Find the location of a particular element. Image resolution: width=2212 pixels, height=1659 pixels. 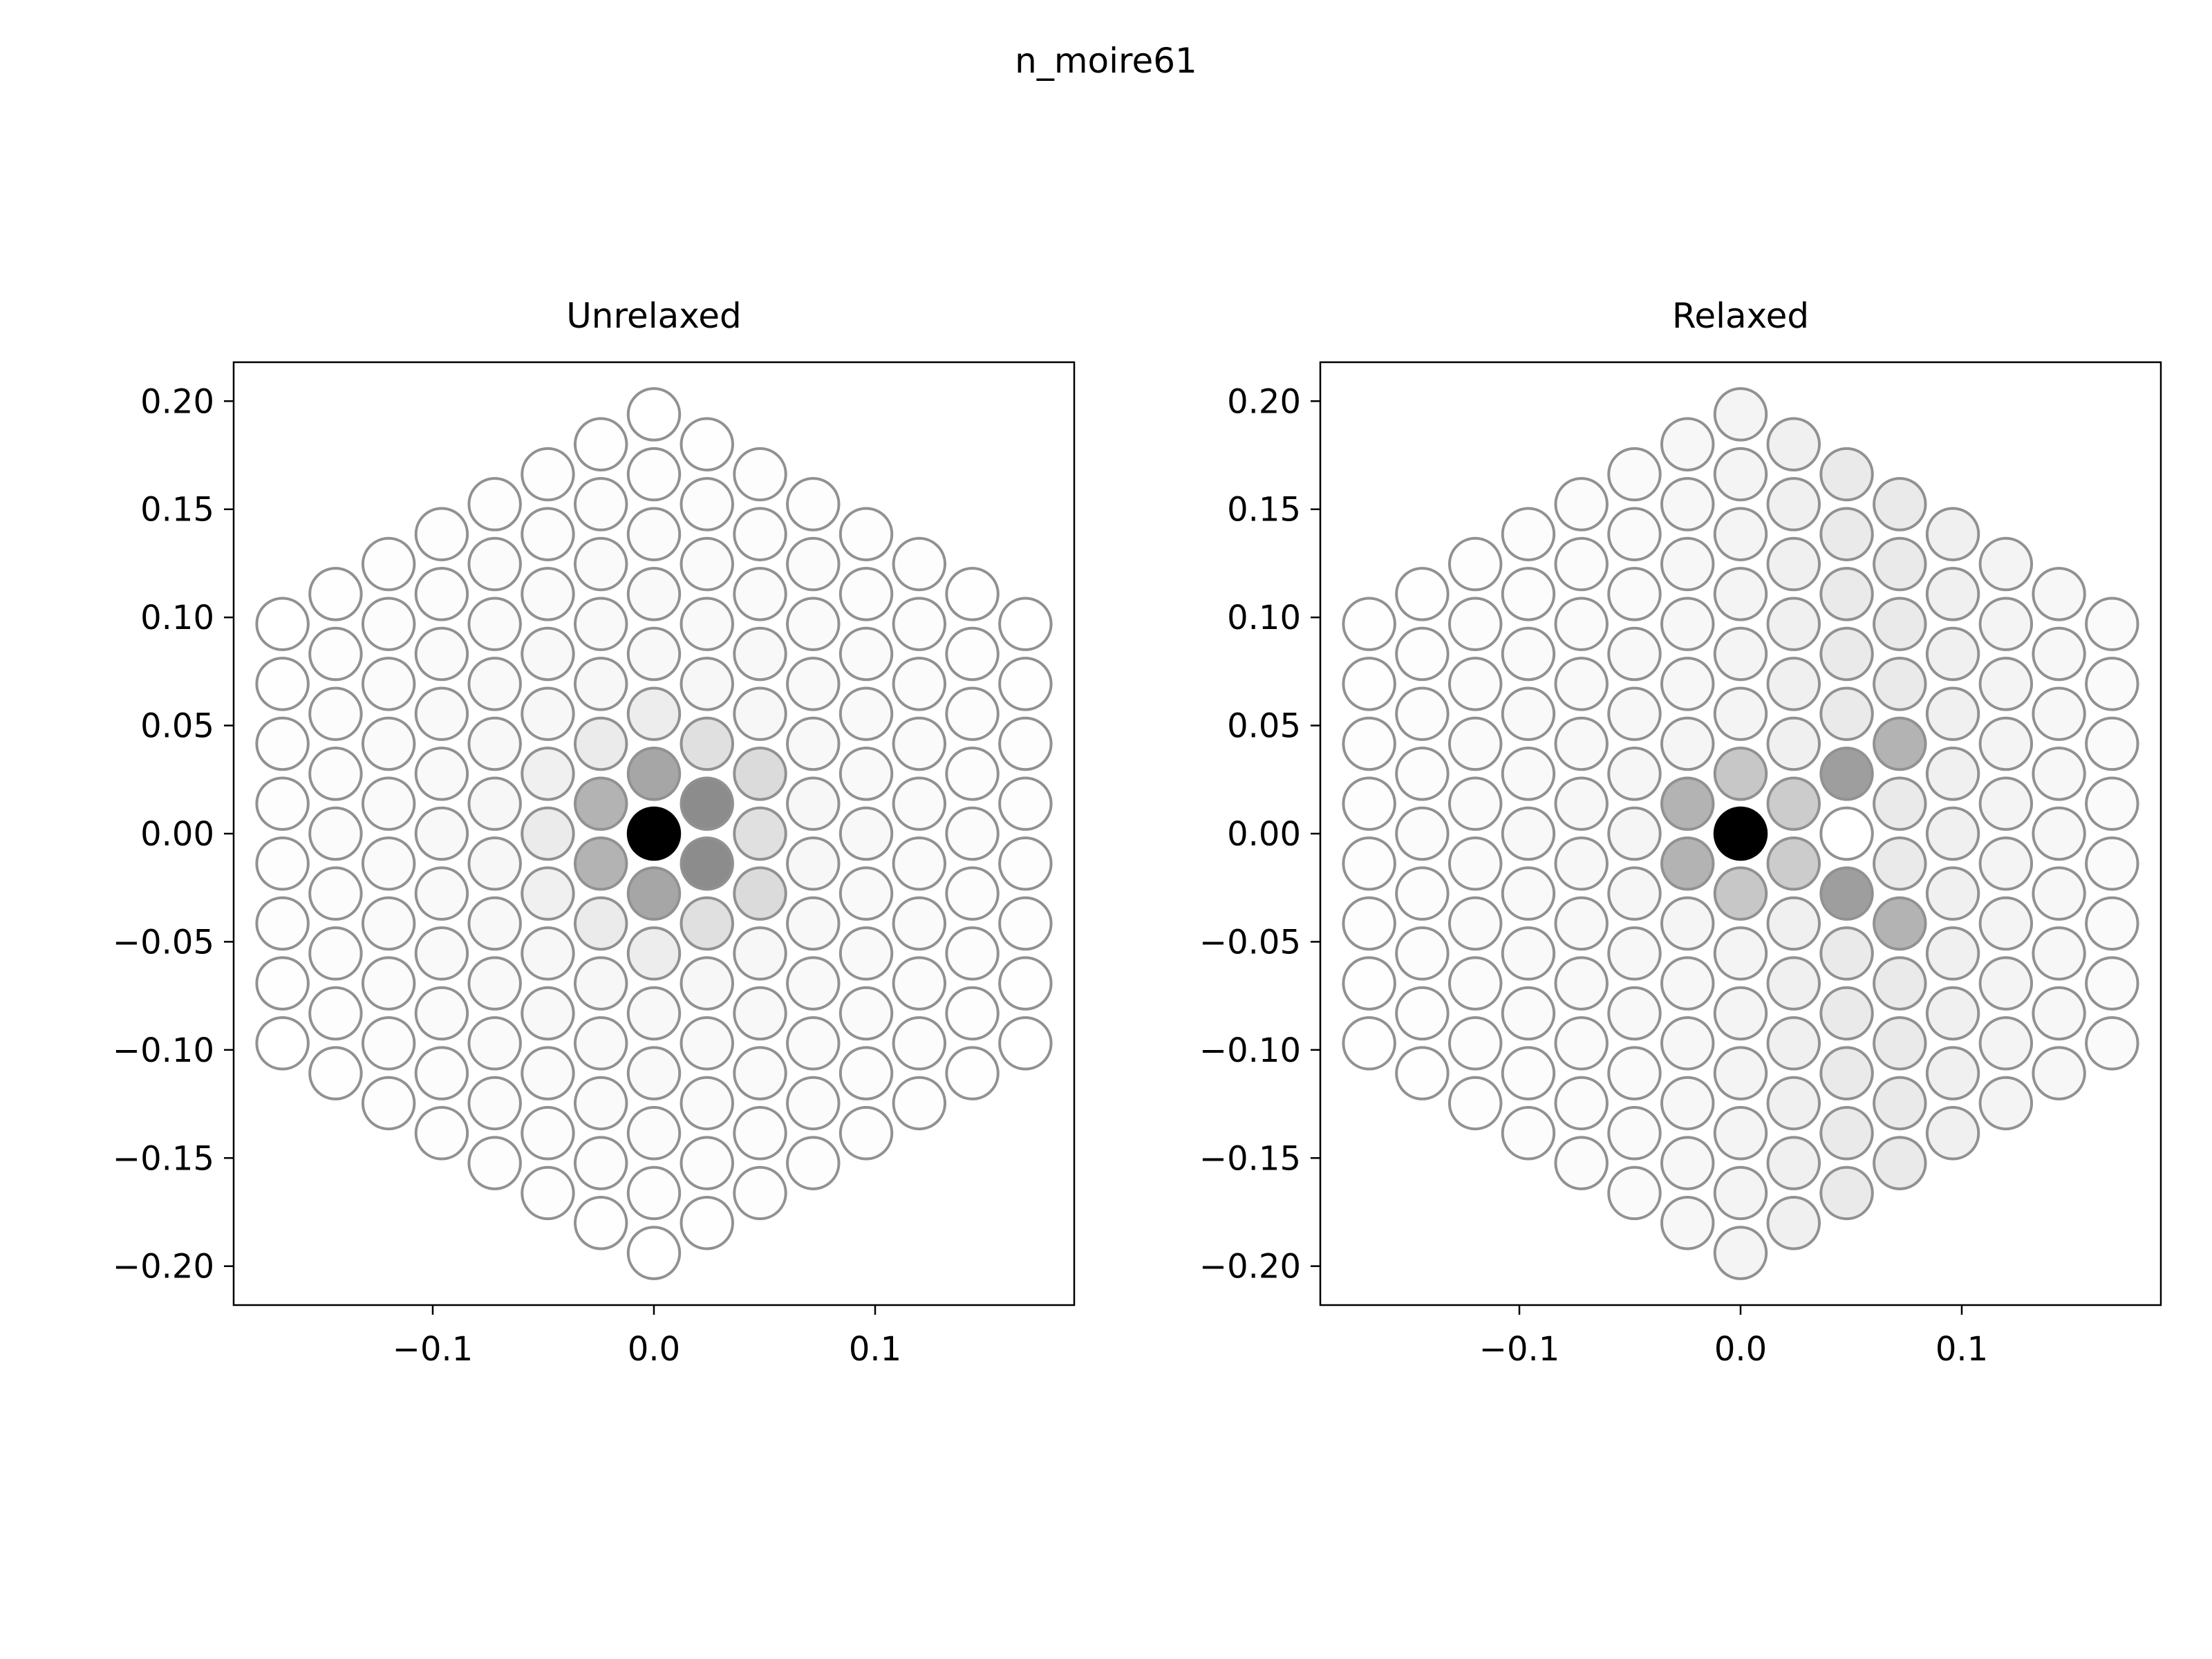

x-tick-label: 0.0 is located at coordinates (654, 1349).